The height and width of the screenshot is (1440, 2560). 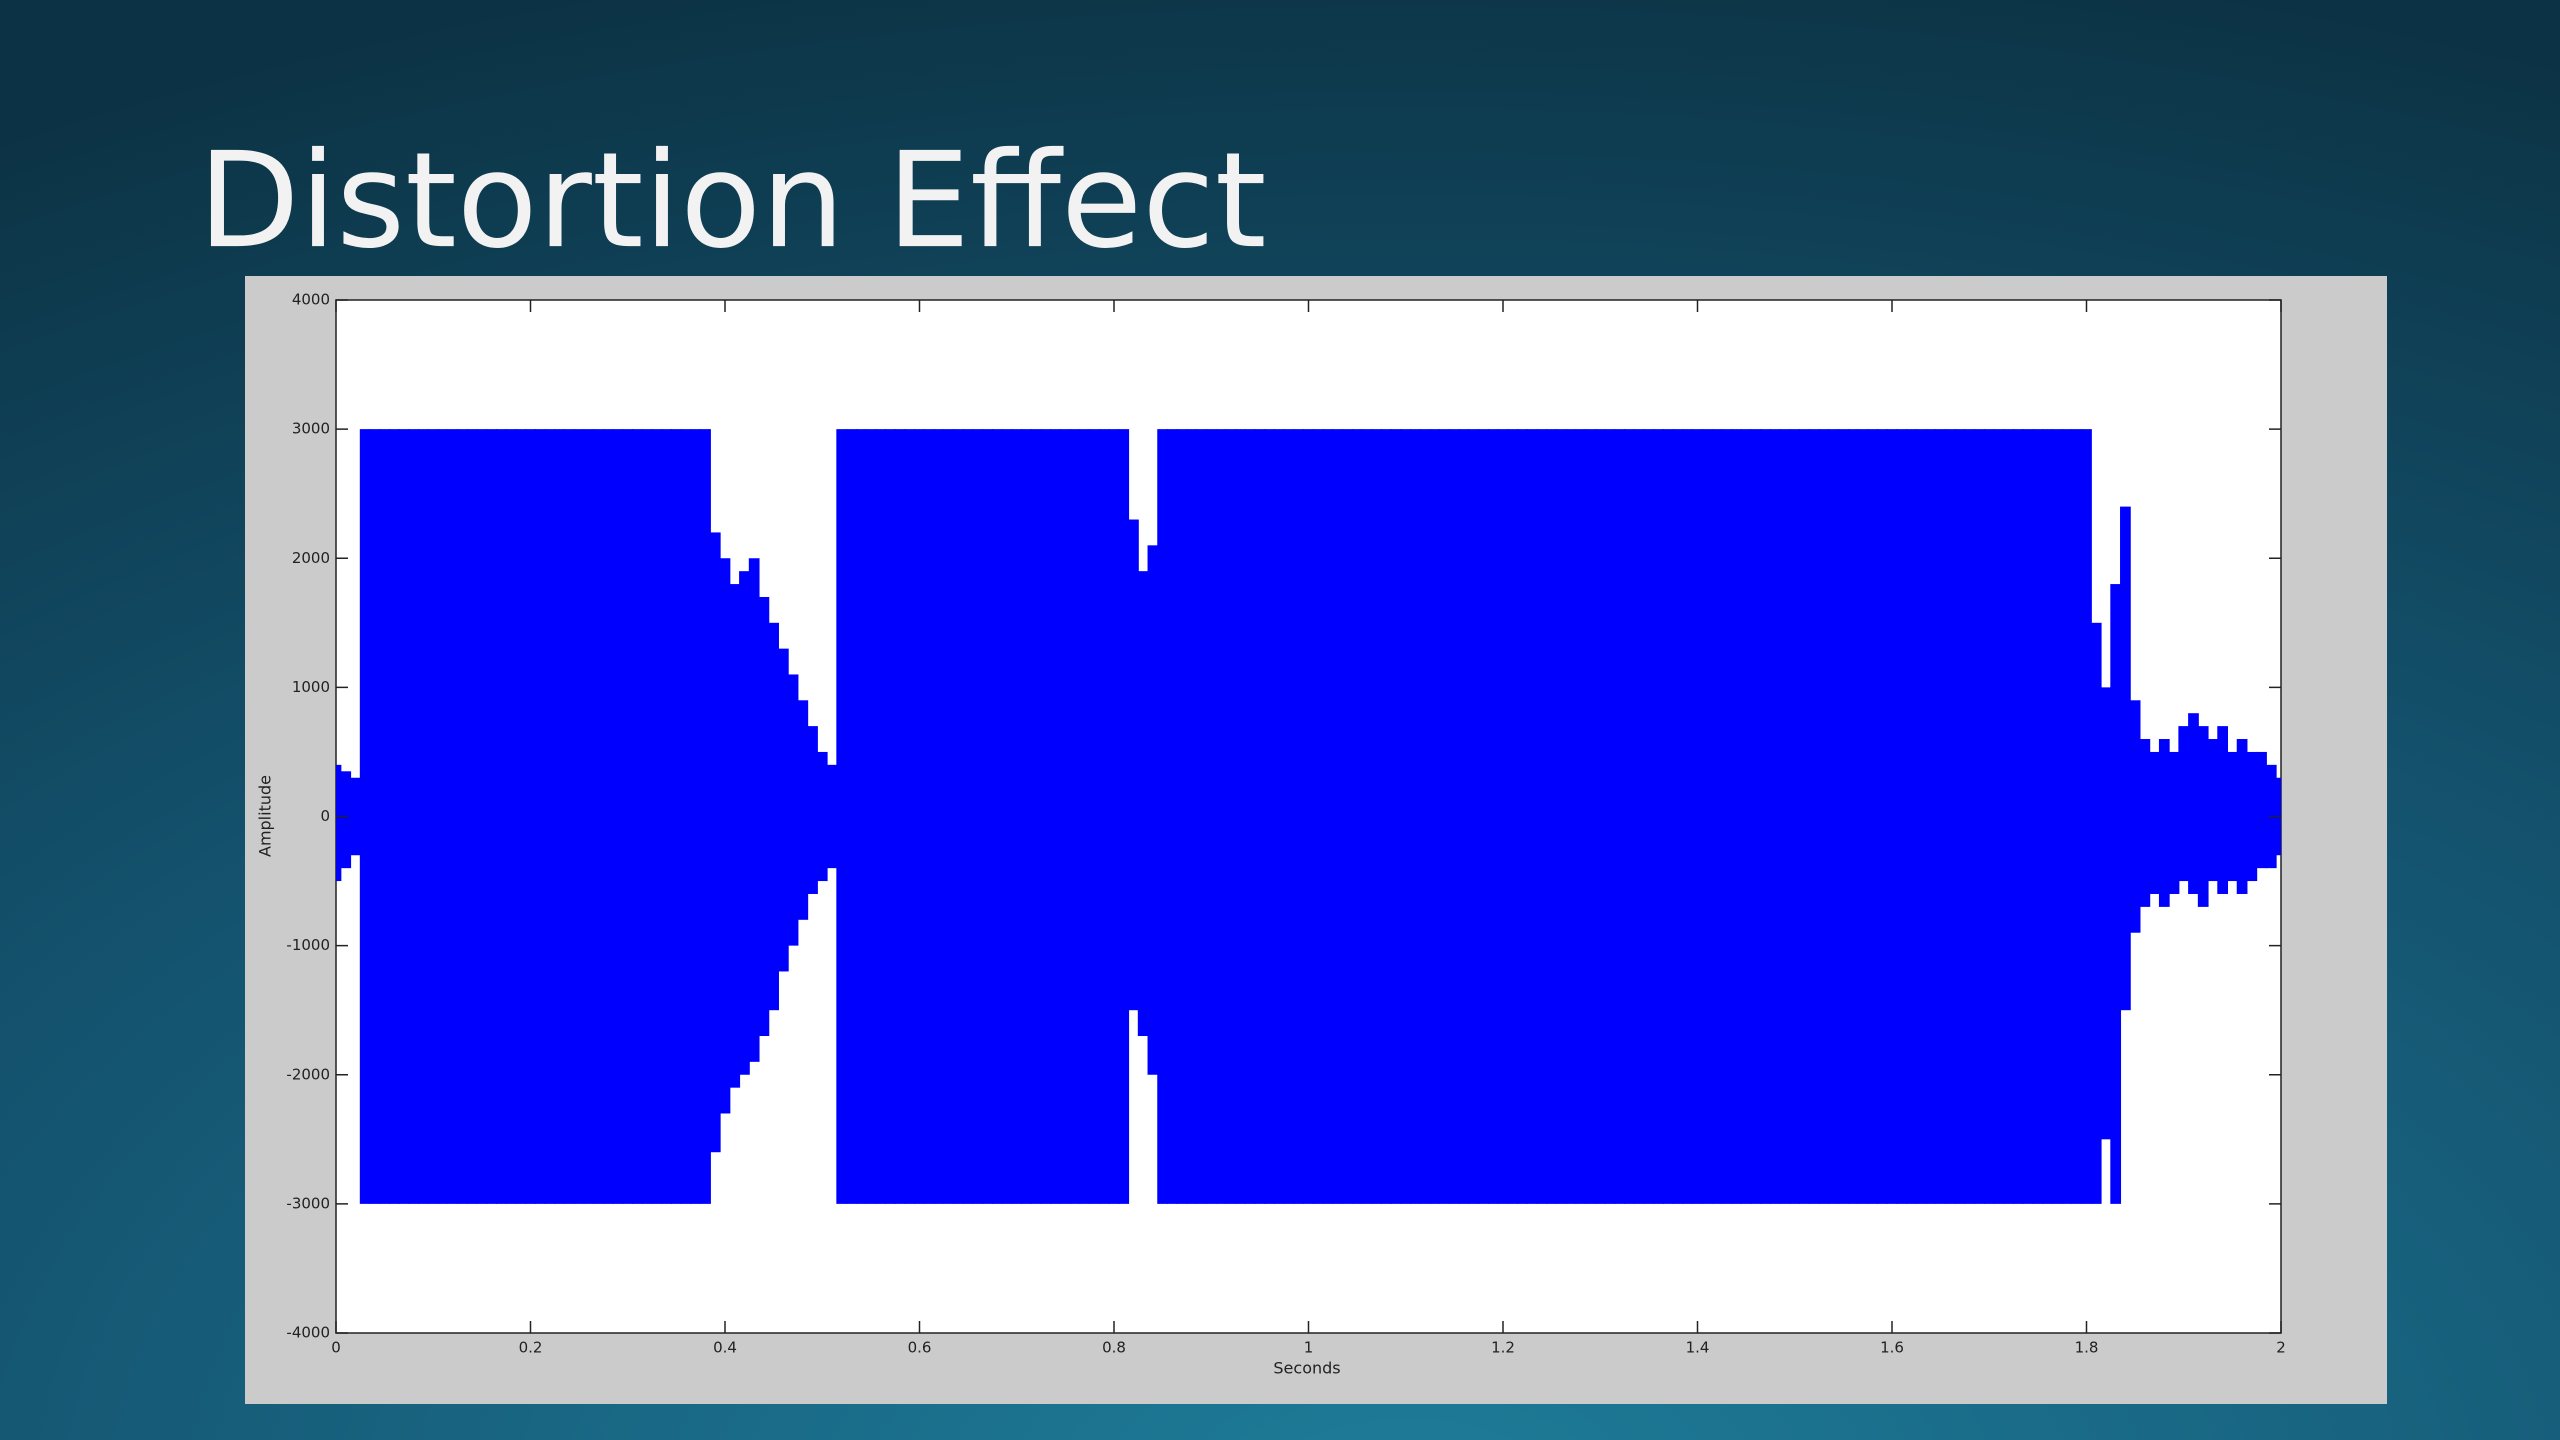 What do you see at coordinates (311, 300) in the screenshot?
I see `y-tick-label: 4000` at bounding box center [311, 300].